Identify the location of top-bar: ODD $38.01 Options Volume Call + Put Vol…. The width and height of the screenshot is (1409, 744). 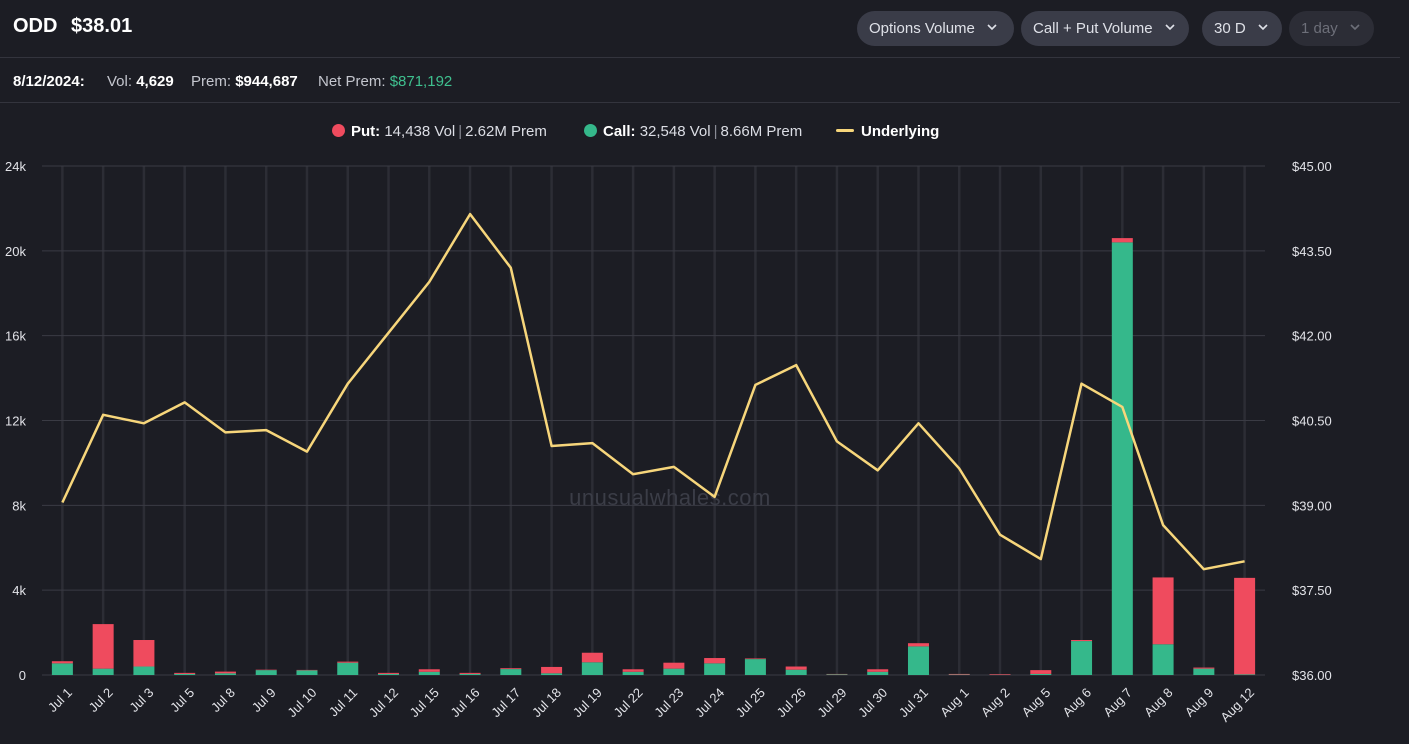
(700, 29).